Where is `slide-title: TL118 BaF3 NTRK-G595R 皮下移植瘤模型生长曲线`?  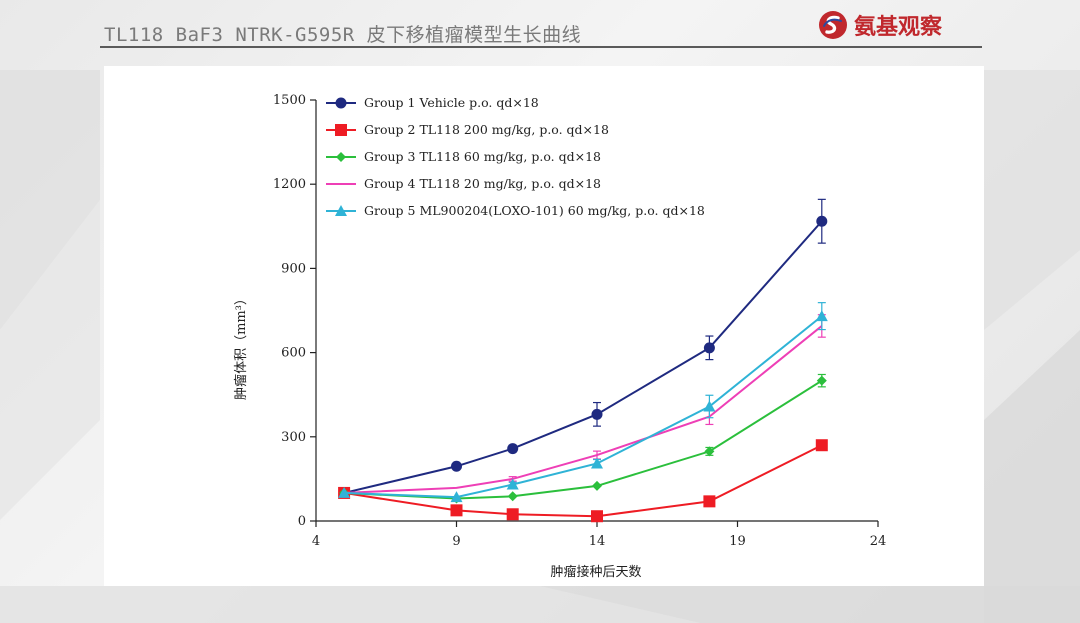
slide-title: TL118 BaF3 NTRK-G595R 皮下移植瘤模型生长曲线 is located at coordinates (343, 35).